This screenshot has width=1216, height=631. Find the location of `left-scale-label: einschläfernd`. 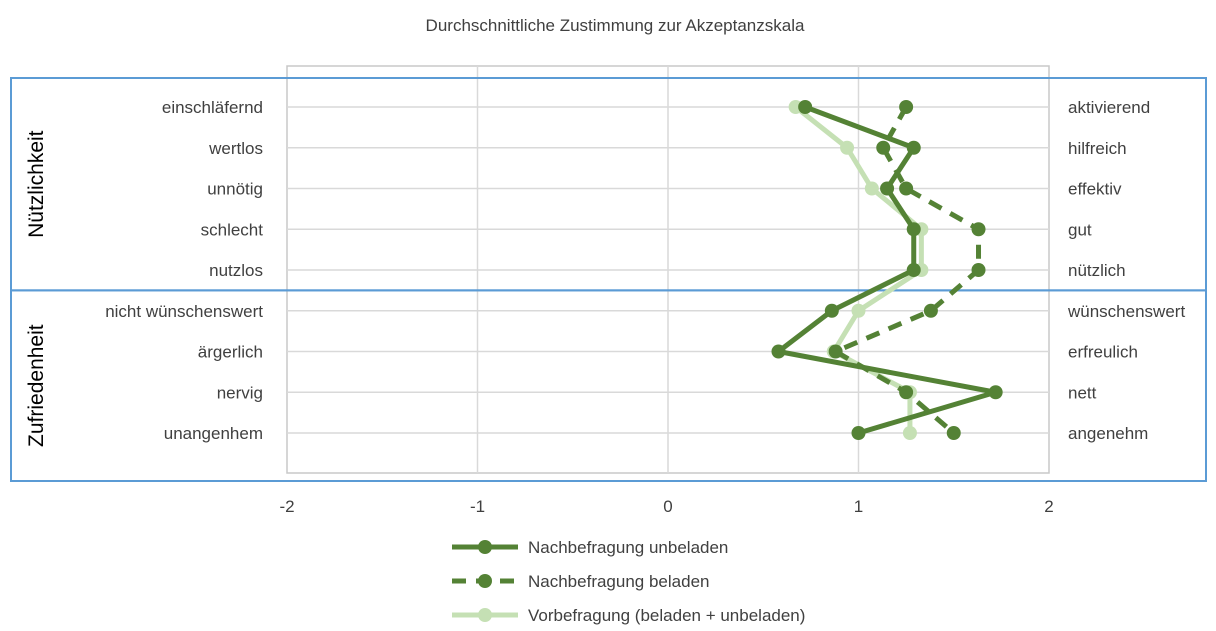

left-scale-label: einschläfernd is located at coordinates (212, 107).